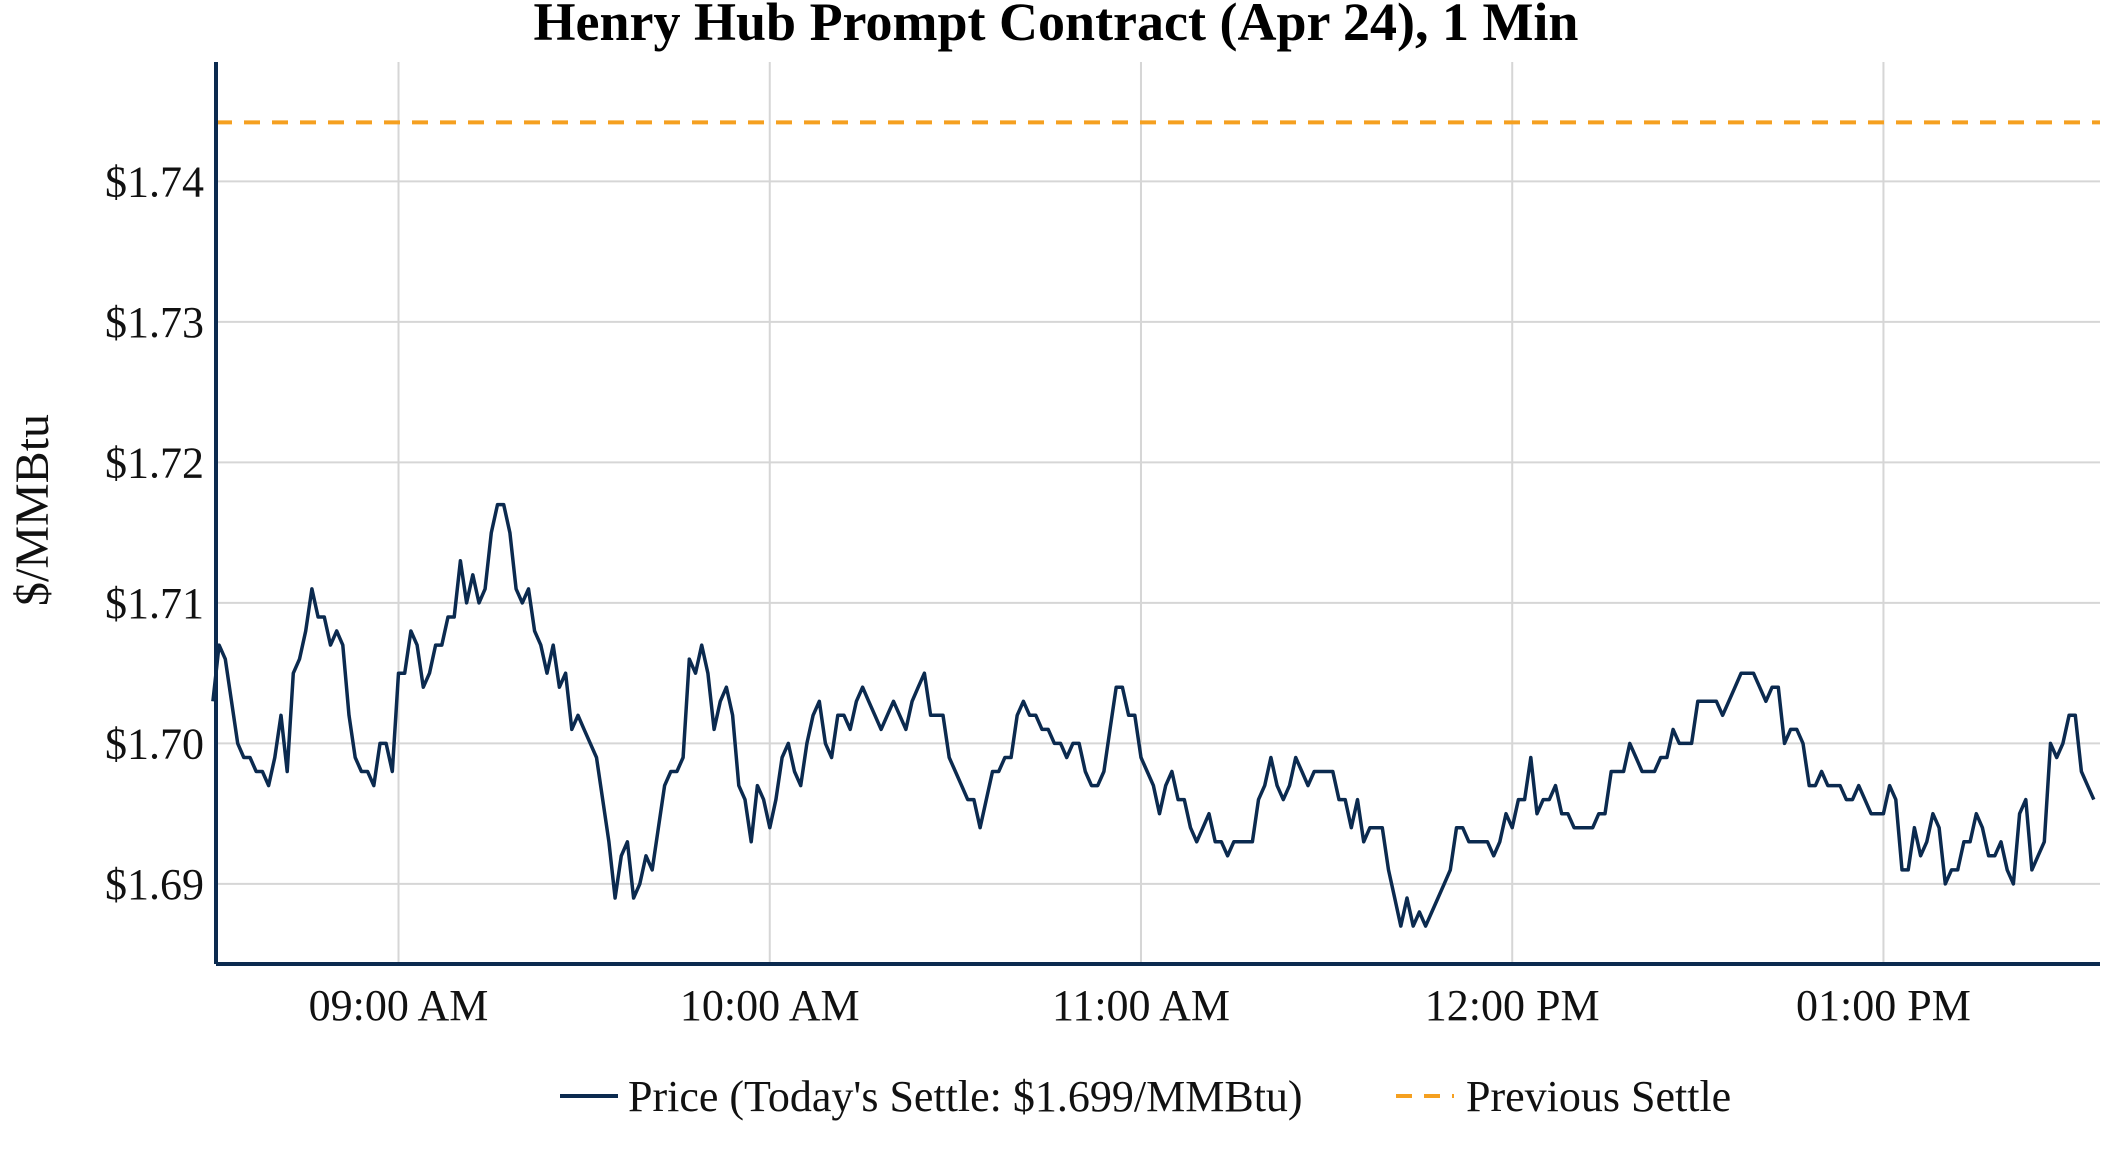 Image resolution: width=2112 pixels, height=1152 pixels. What do you see at coordinates (770, 1005) in the screenshot?
I see `x-tick-label: 10:00 AM` at bounding box center [770, 1005].